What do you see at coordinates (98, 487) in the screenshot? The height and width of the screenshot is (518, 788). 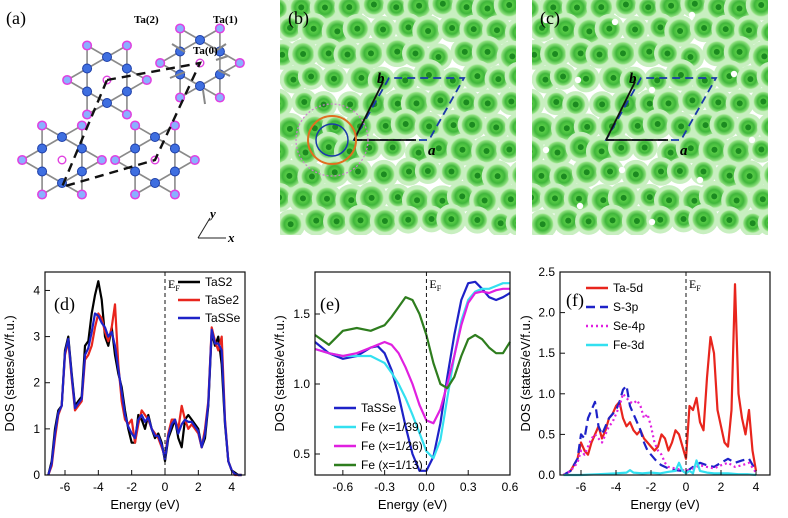 I see `x-tick-label: -4` at bounding box center [98, 487].